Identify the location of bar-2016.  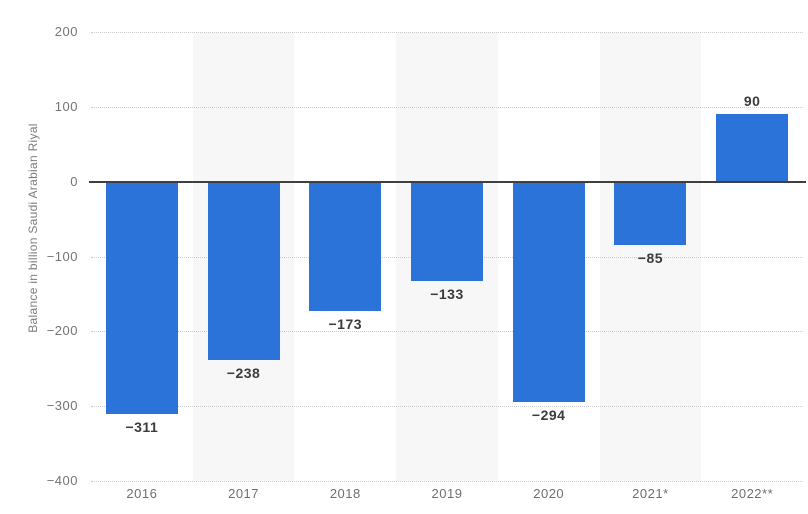
(141, 298).